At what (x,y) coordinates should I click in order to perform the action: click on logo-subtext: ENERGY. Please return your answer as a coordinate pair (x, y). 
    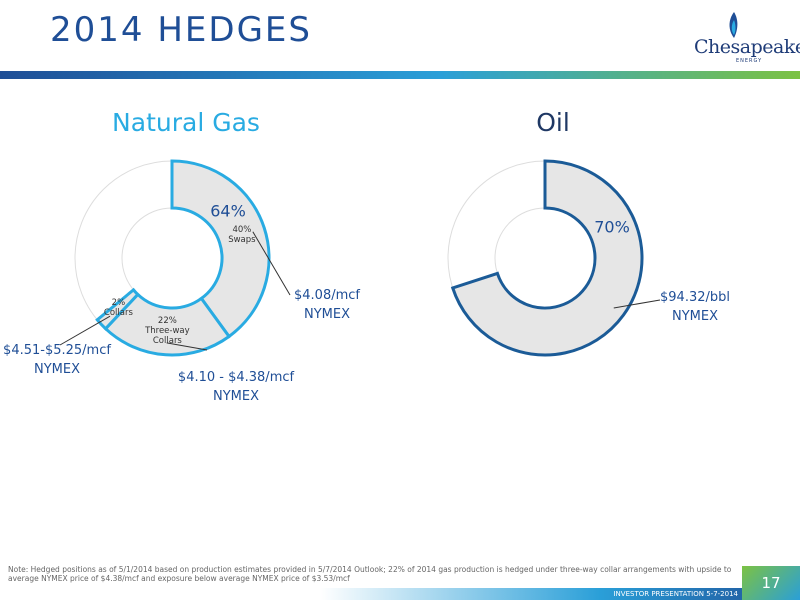
    Looking at the image, I should click on (749, 61).